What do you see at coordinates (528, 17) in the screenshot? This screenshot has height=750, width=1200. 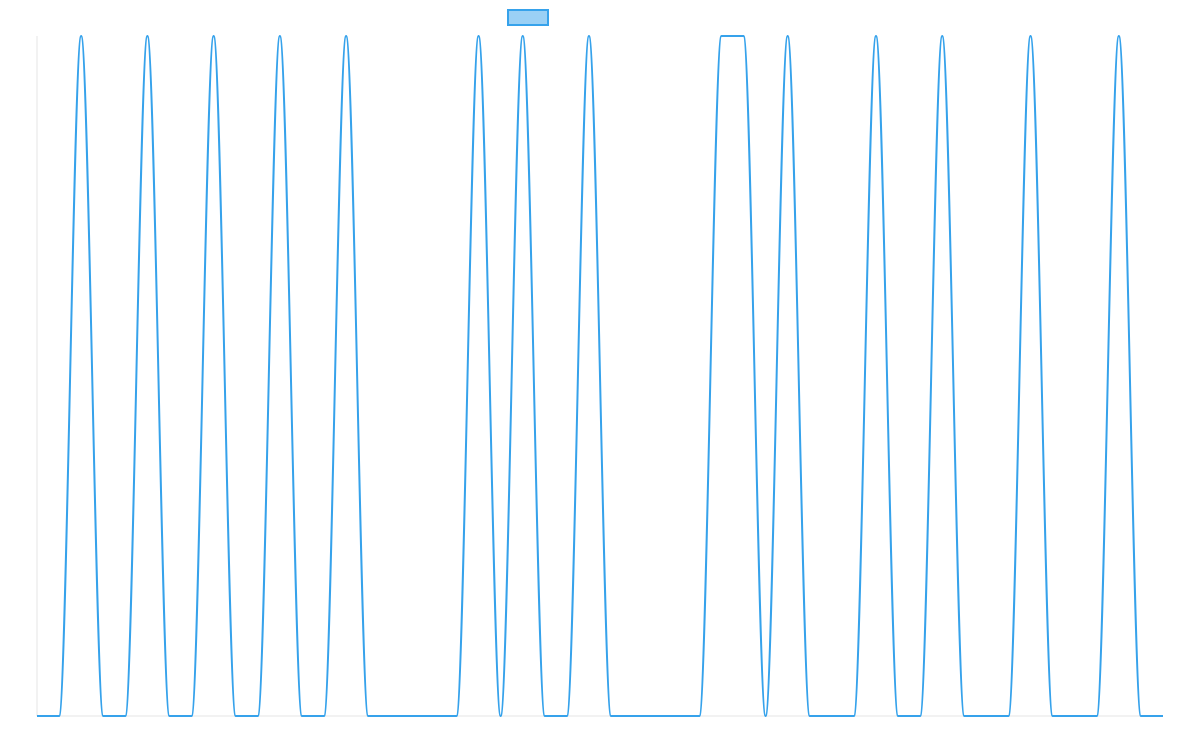 I see `legend-swatch` at bounding box center [528, 17].